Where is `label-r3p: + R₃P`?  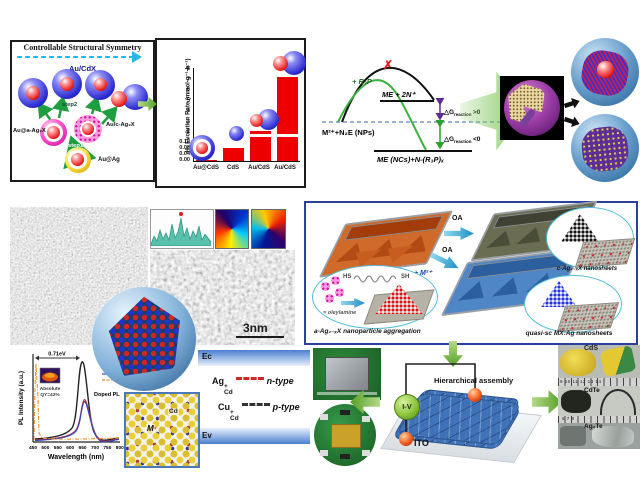
label-r3p: + R₃P is located at coordinates (362, 81).